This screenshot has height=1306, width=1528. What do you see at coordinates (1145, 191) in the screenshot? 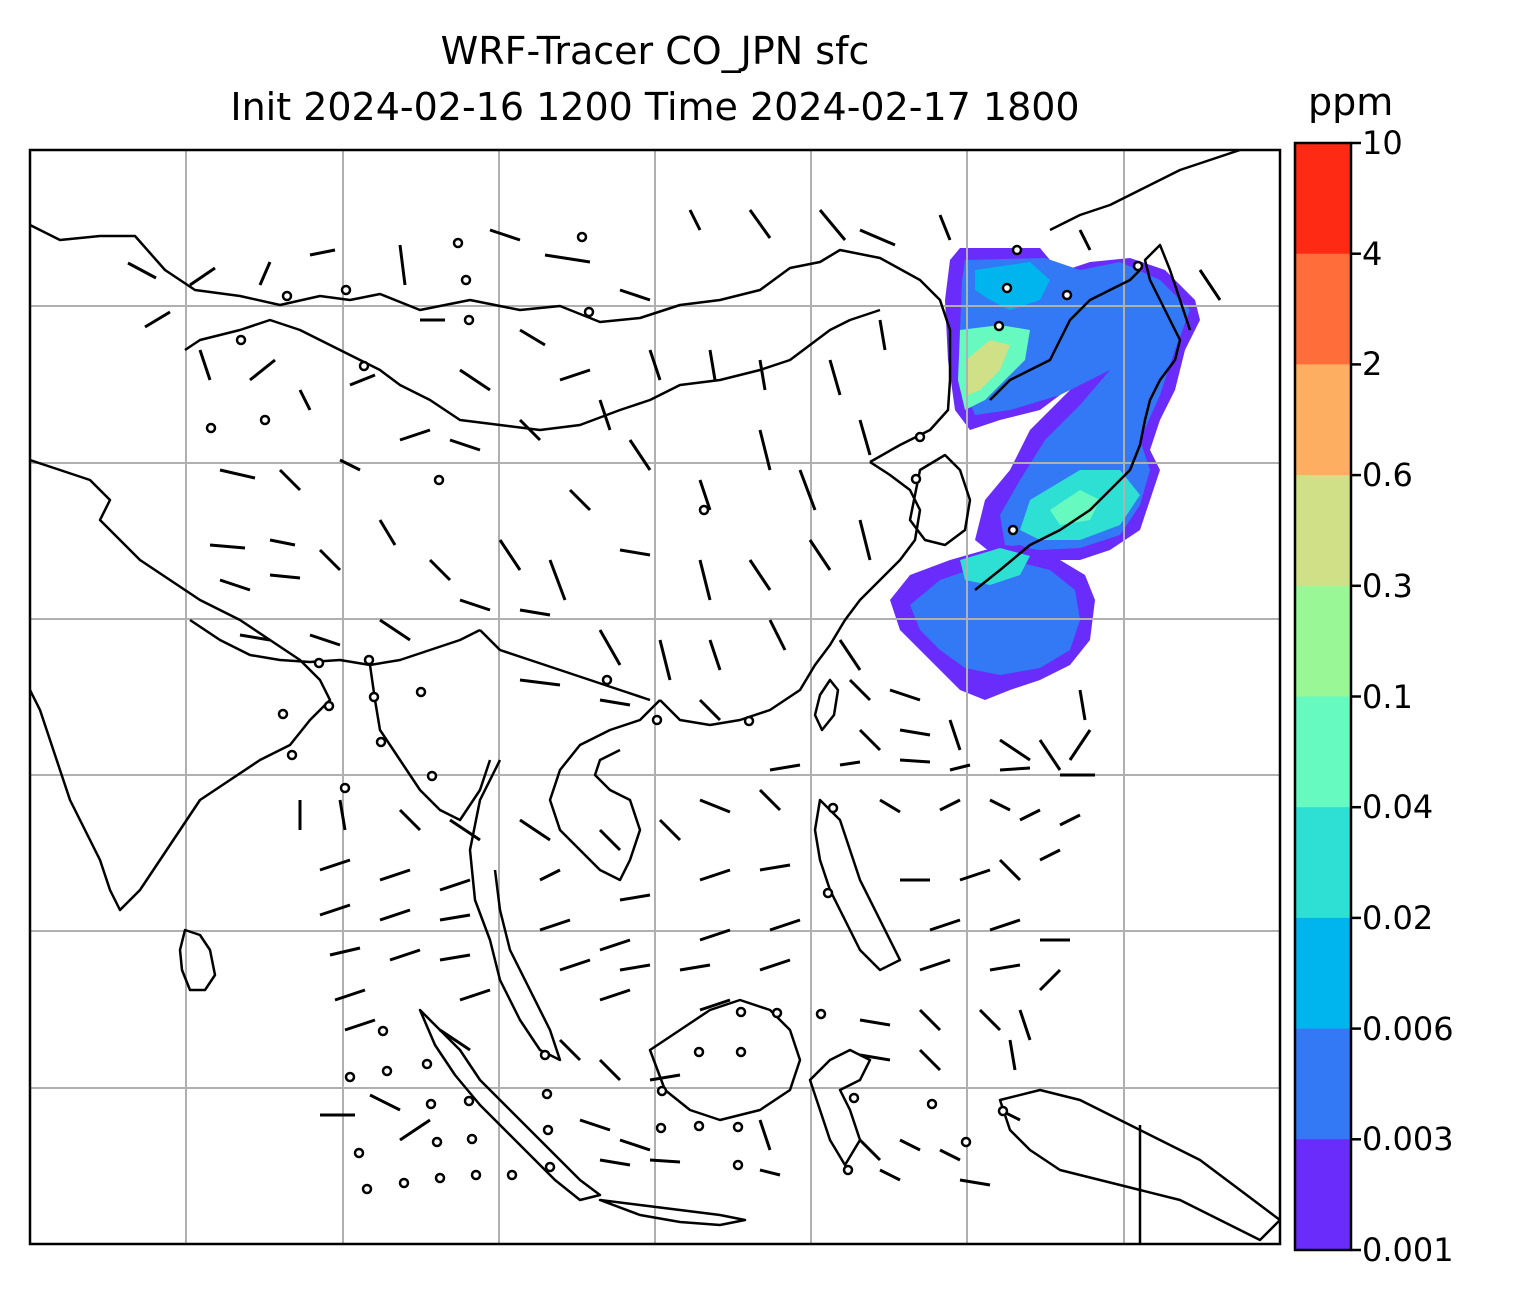
I see `sakhalin` at bounding box center [1145, 191].